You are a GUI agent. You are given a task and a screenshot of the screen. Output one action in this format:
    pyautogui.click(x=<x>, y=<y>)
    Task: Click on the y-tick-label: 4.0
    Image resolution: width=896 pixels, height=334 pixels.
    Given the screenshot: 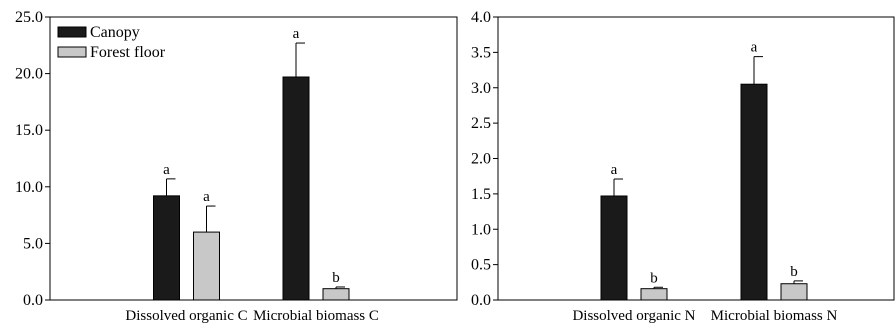 What is the action you would take?
    pyautogui.click(x=481, y=17)
    